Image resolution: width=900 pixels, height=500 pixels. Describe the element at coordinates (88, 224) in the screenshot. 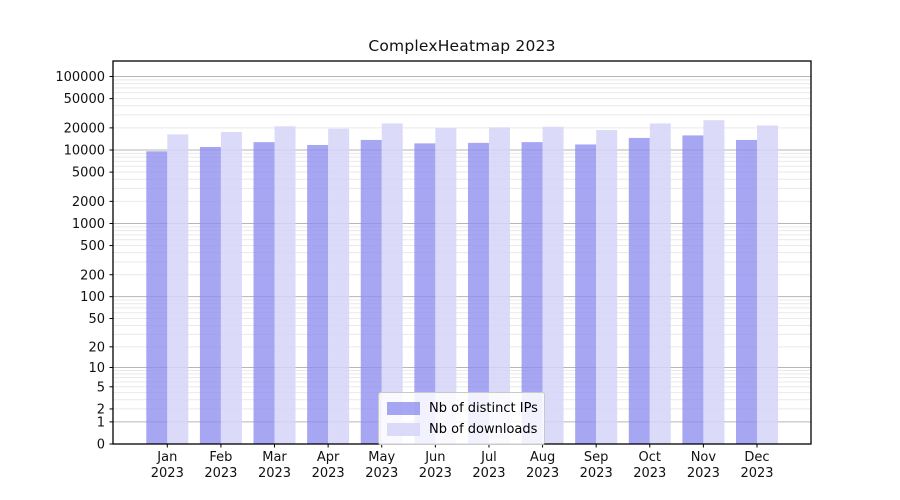

I see `y-tick-label: 1000` at that location.